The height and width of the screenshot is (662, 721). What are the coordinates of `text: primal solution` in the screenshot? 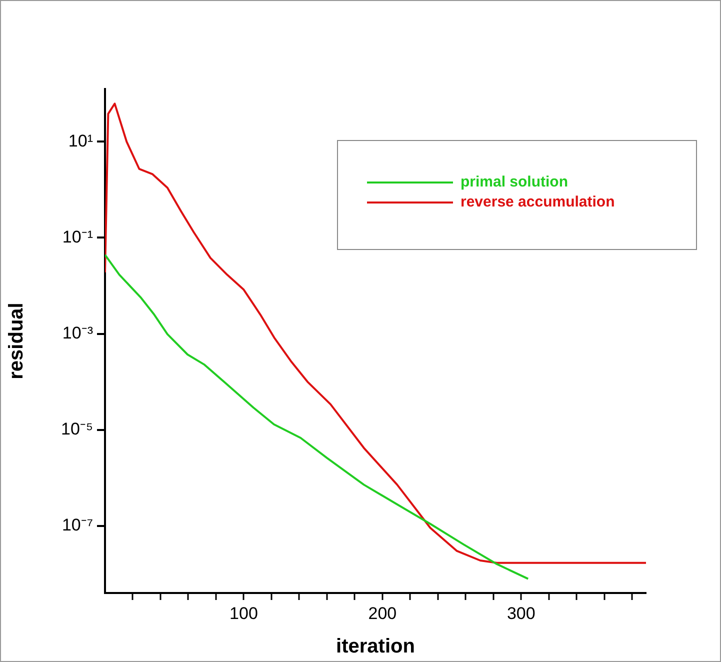 It's located at (514, 182).